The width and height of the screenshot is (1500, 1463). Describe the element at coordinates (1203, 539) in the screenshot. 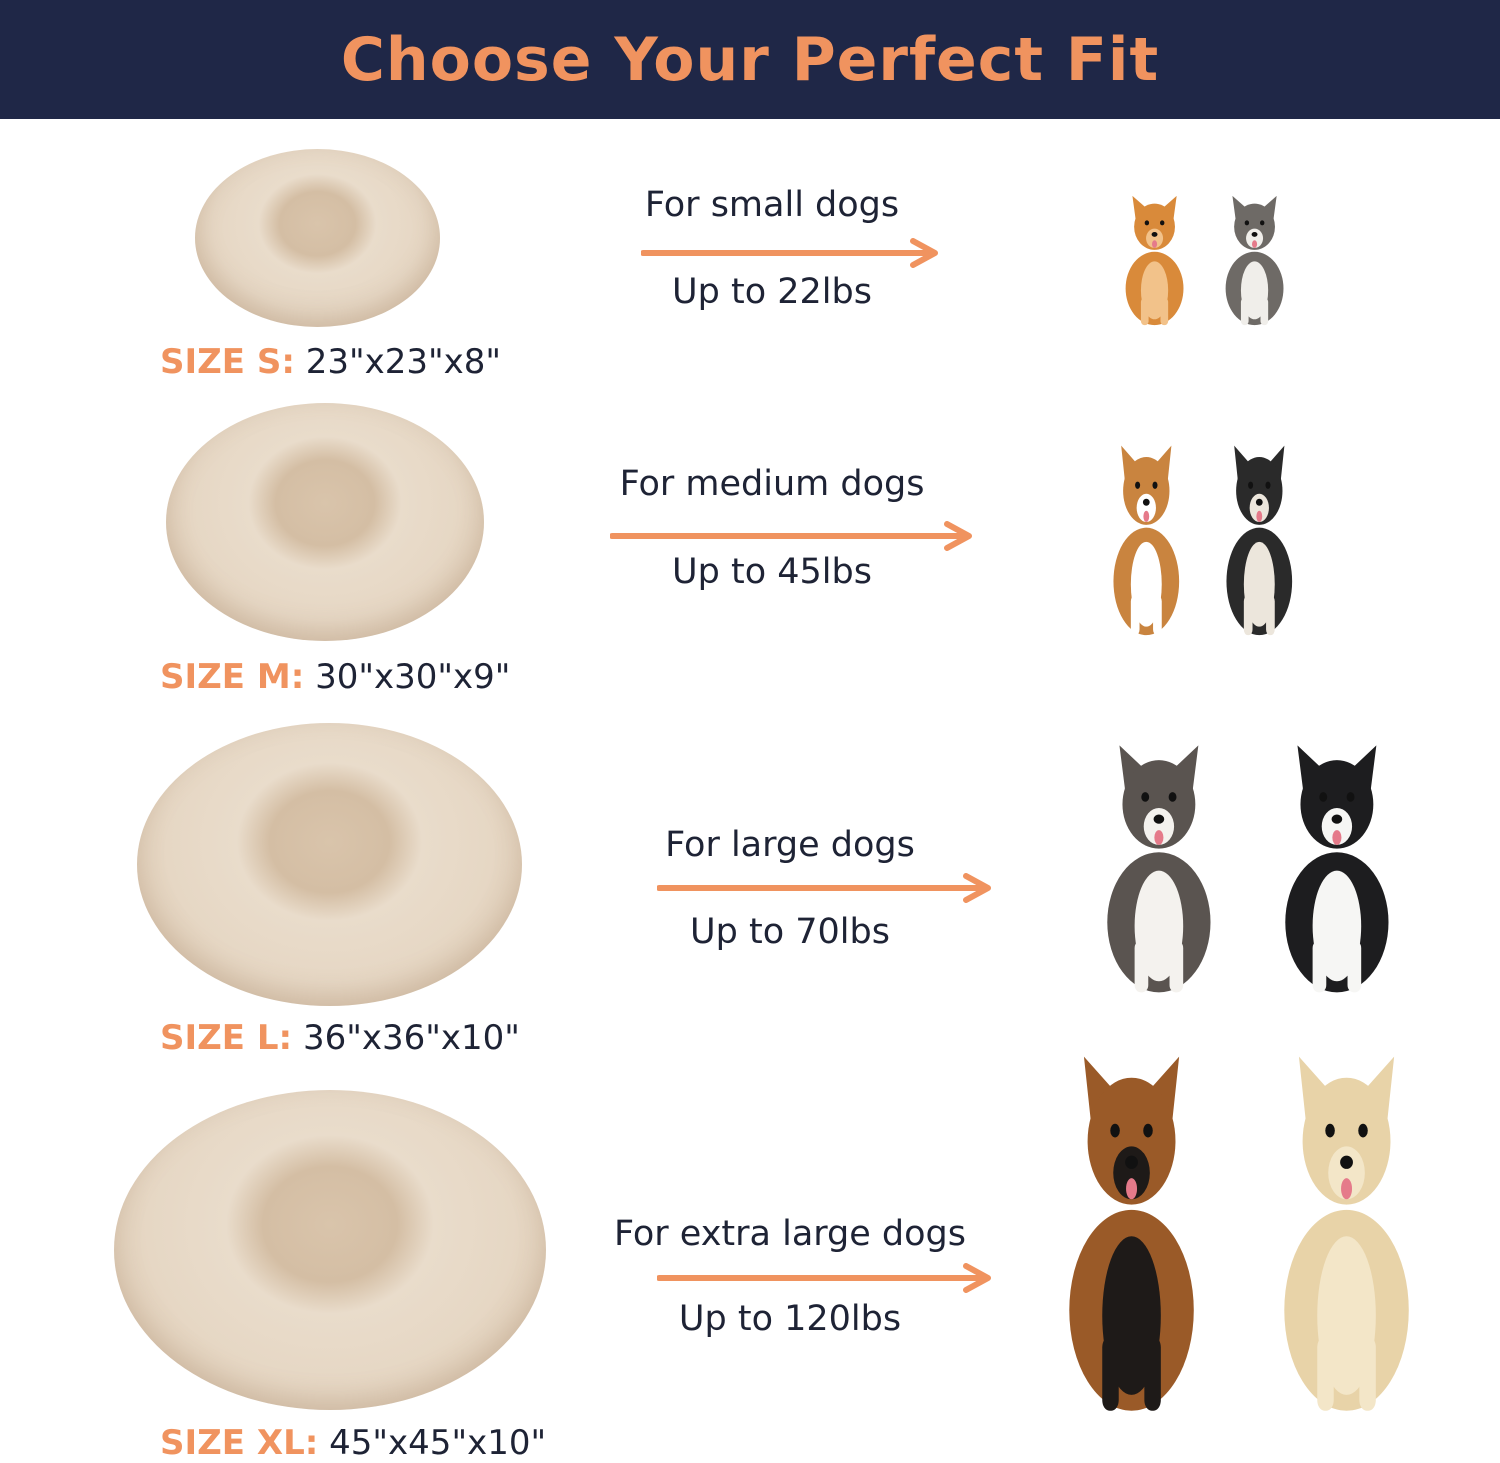

I see `dogs-medium` at that location.